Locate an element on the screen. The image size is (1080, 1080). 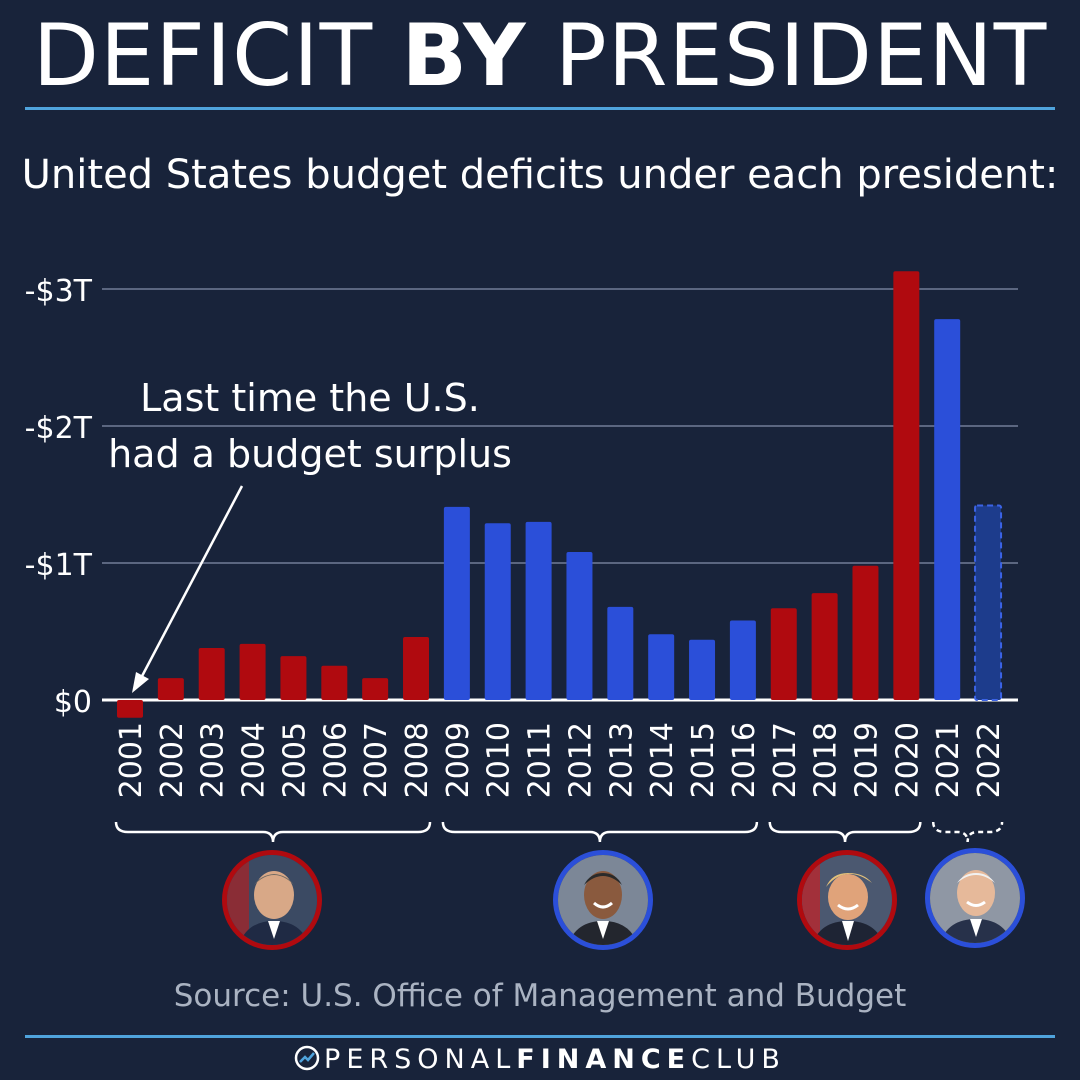
x-tick-label: 2010 is located at coordinates (499, 760).